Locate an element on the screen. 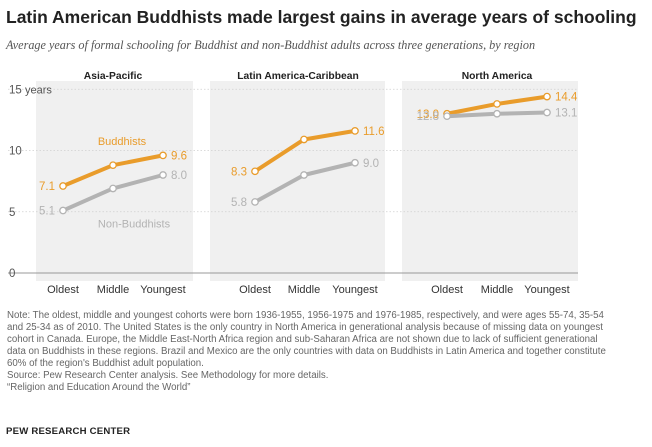 This screenshot has height=447, width=652. data-label: 9.0 is located at coordinates (371, 164).